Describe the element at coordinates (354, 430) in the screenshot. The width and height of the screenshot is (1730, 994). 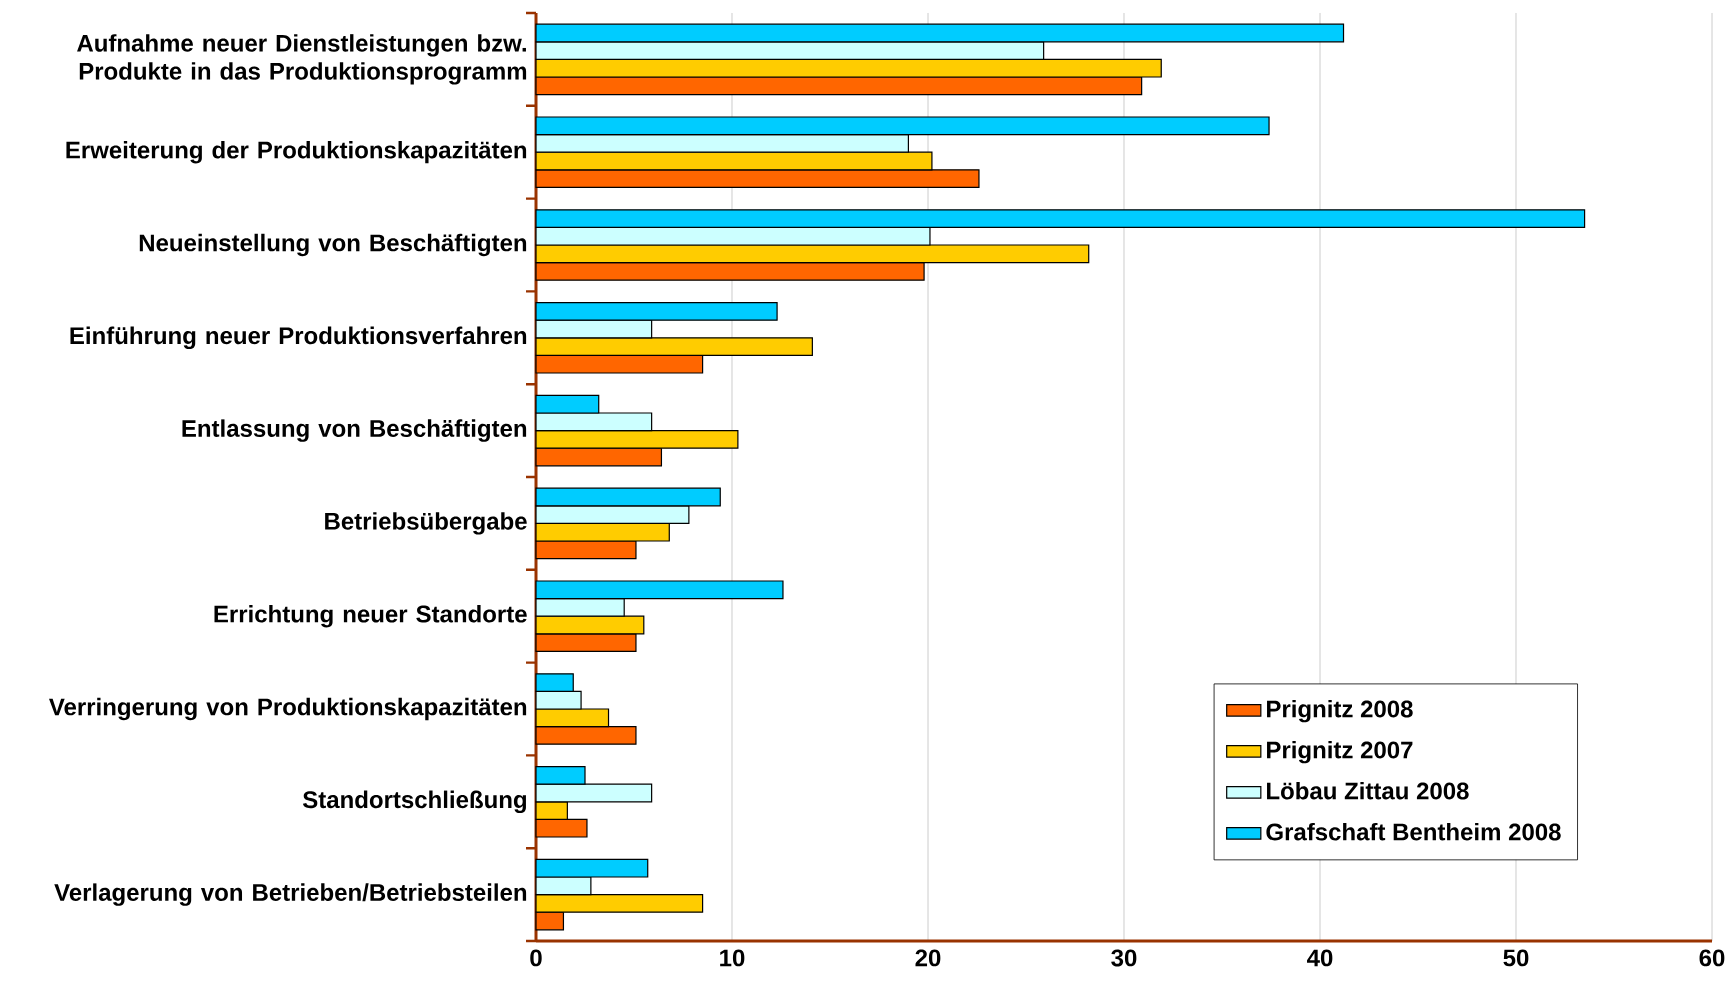
I see `y-tick-label: Entlassung von Beschäftigten` at that location.